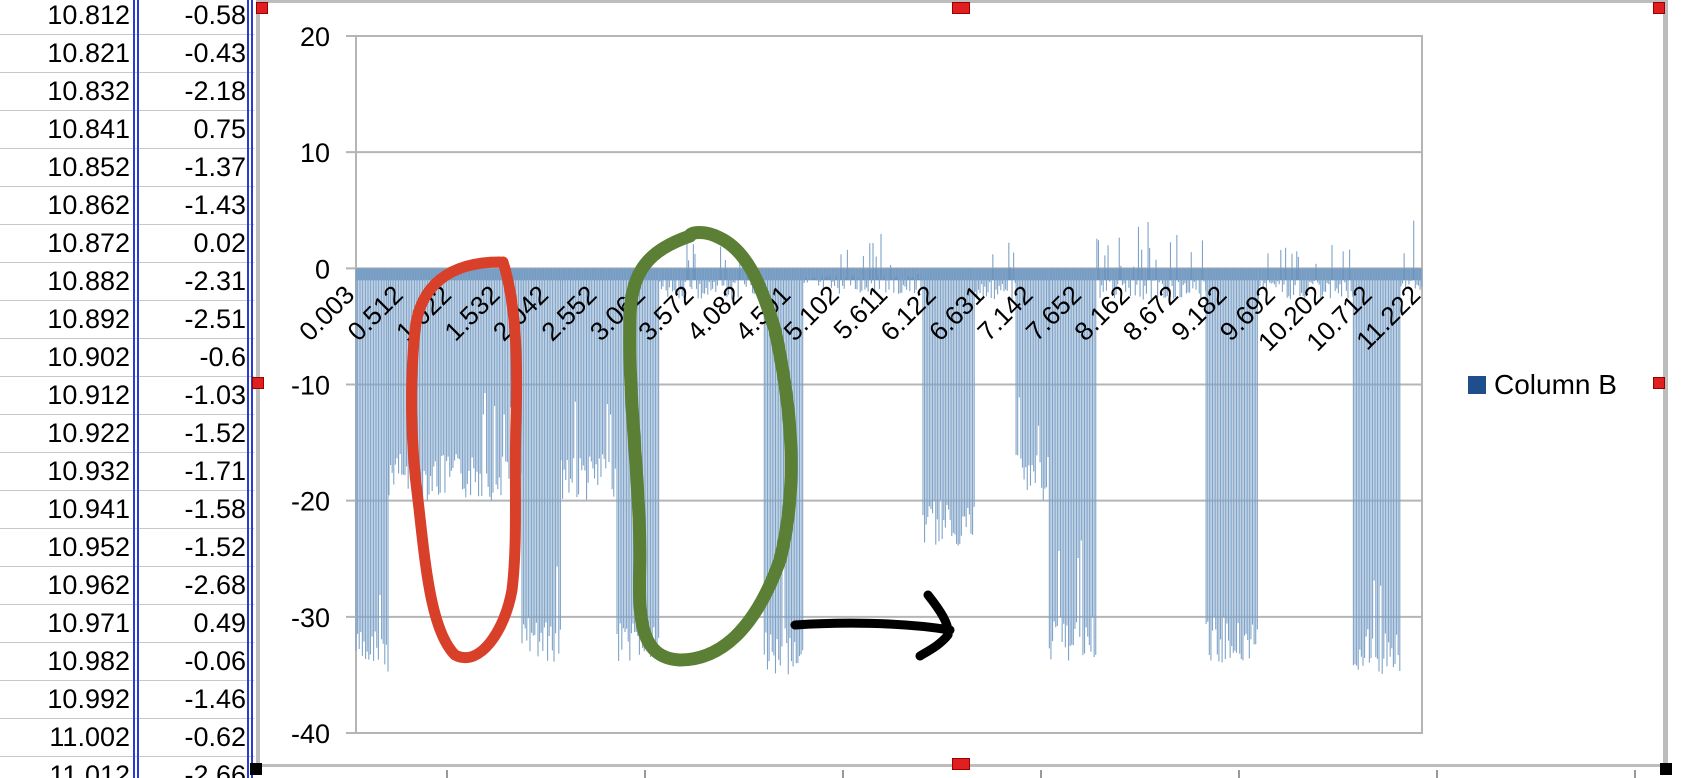 Image resolution: width=1702 pixels, height=778 pixels. I want to click on resize-handle-bottom-middle, so click(961, 764).